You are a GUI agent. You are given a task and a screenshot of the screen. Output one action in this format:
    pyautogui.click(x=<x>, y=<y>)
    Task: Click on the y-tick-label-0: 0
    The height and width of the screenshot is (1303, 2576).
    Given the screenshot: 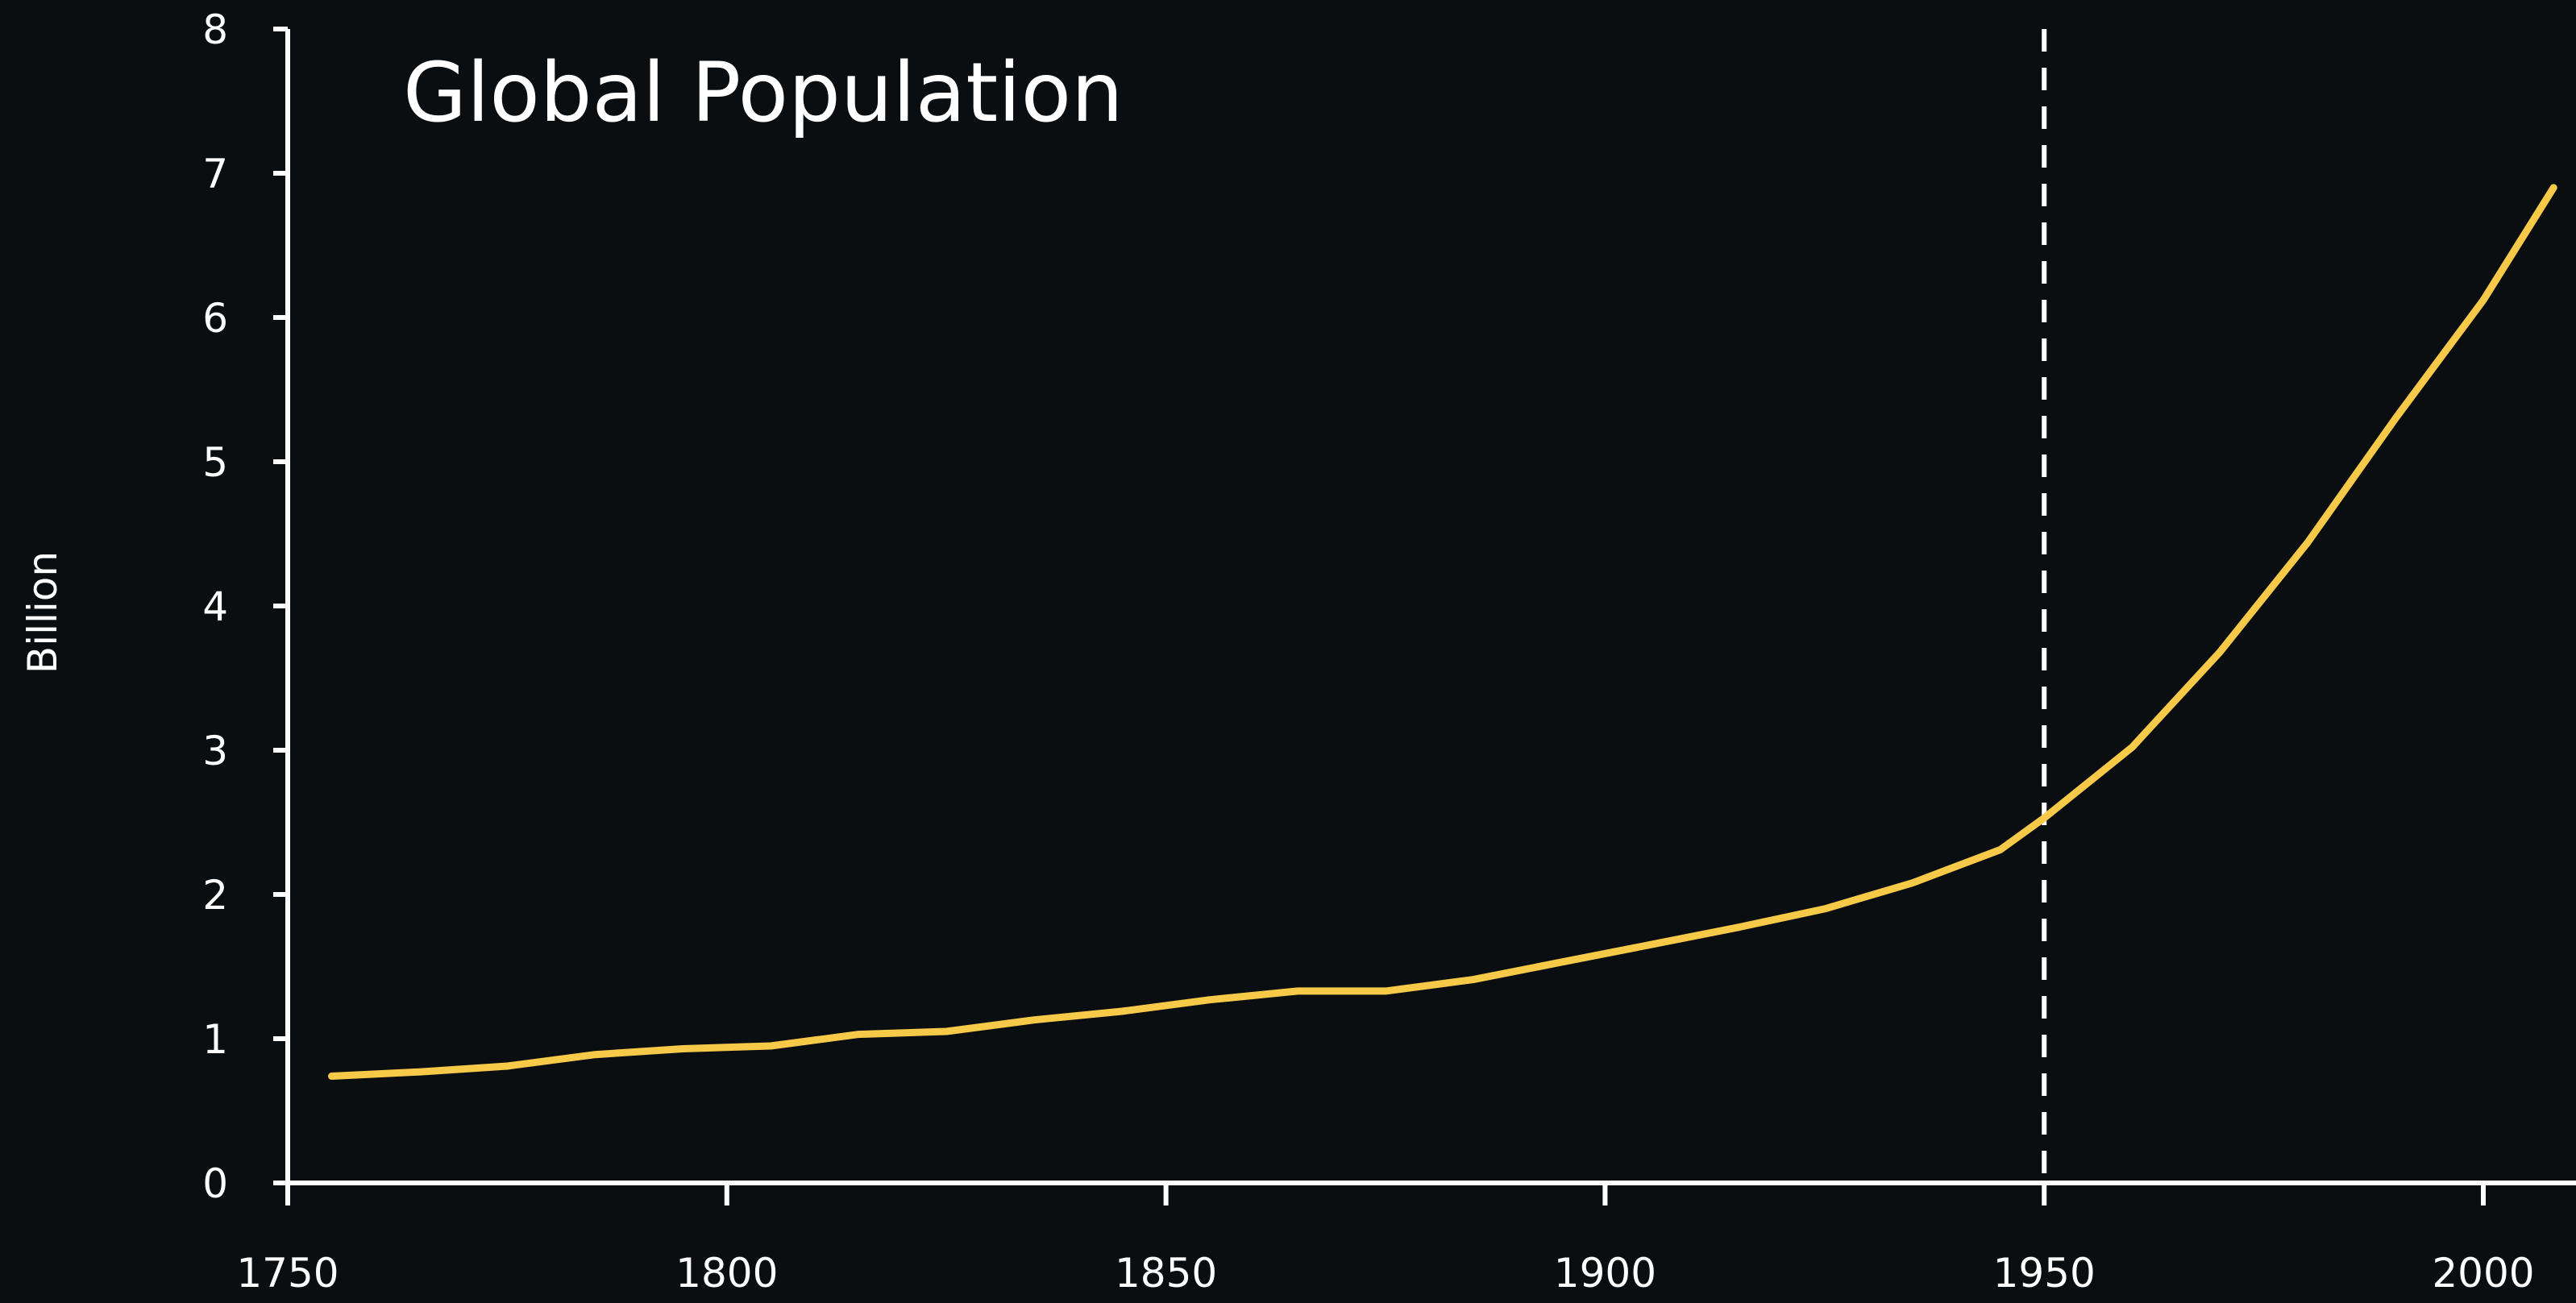 What is the action you would take?
    pyautogui.click(x=215, y=1183)
    